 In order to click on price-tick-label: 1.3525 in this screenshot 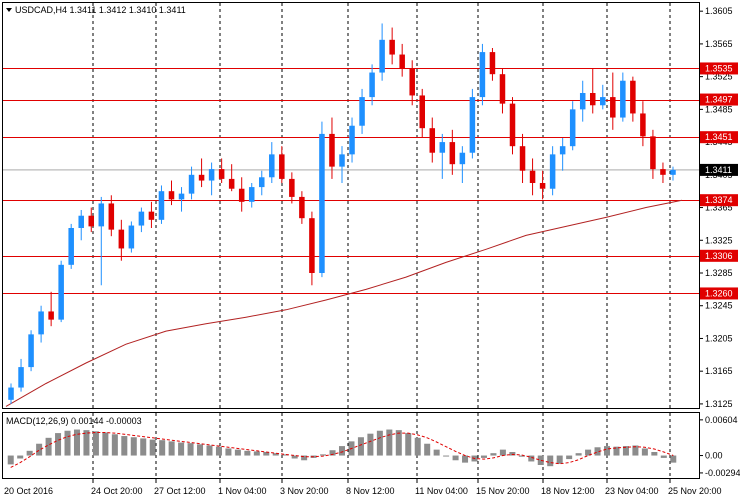, I will do `click(719, 77)`.